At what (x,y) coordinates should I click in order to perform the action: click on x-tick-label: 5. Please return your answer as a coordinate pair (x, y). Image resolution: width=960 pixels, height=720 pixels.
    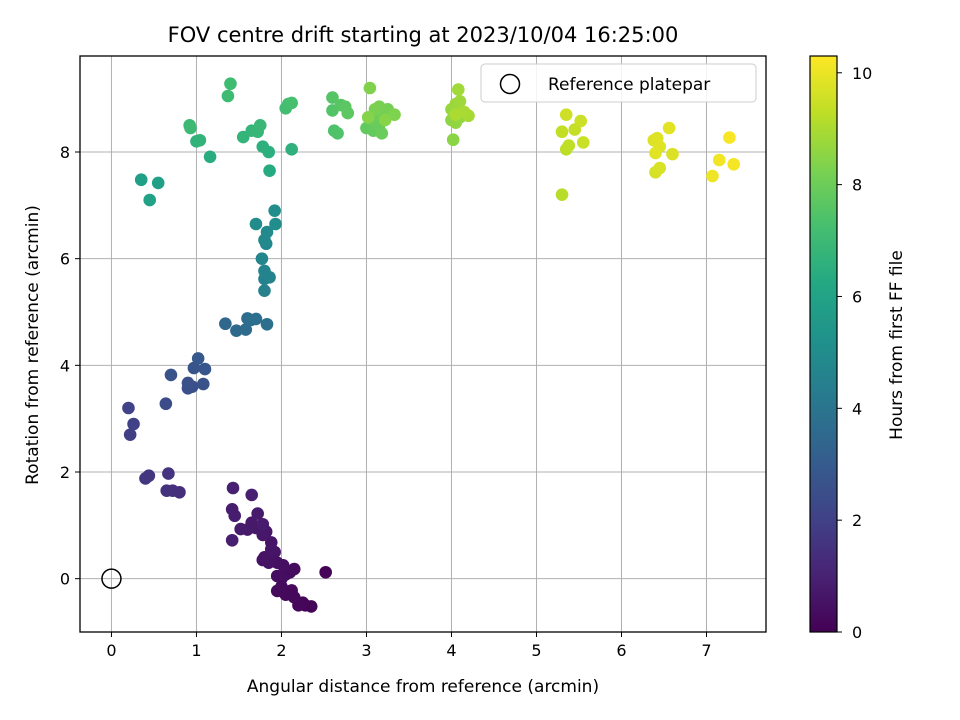
    Looking at the image, I should click on (536, 650).